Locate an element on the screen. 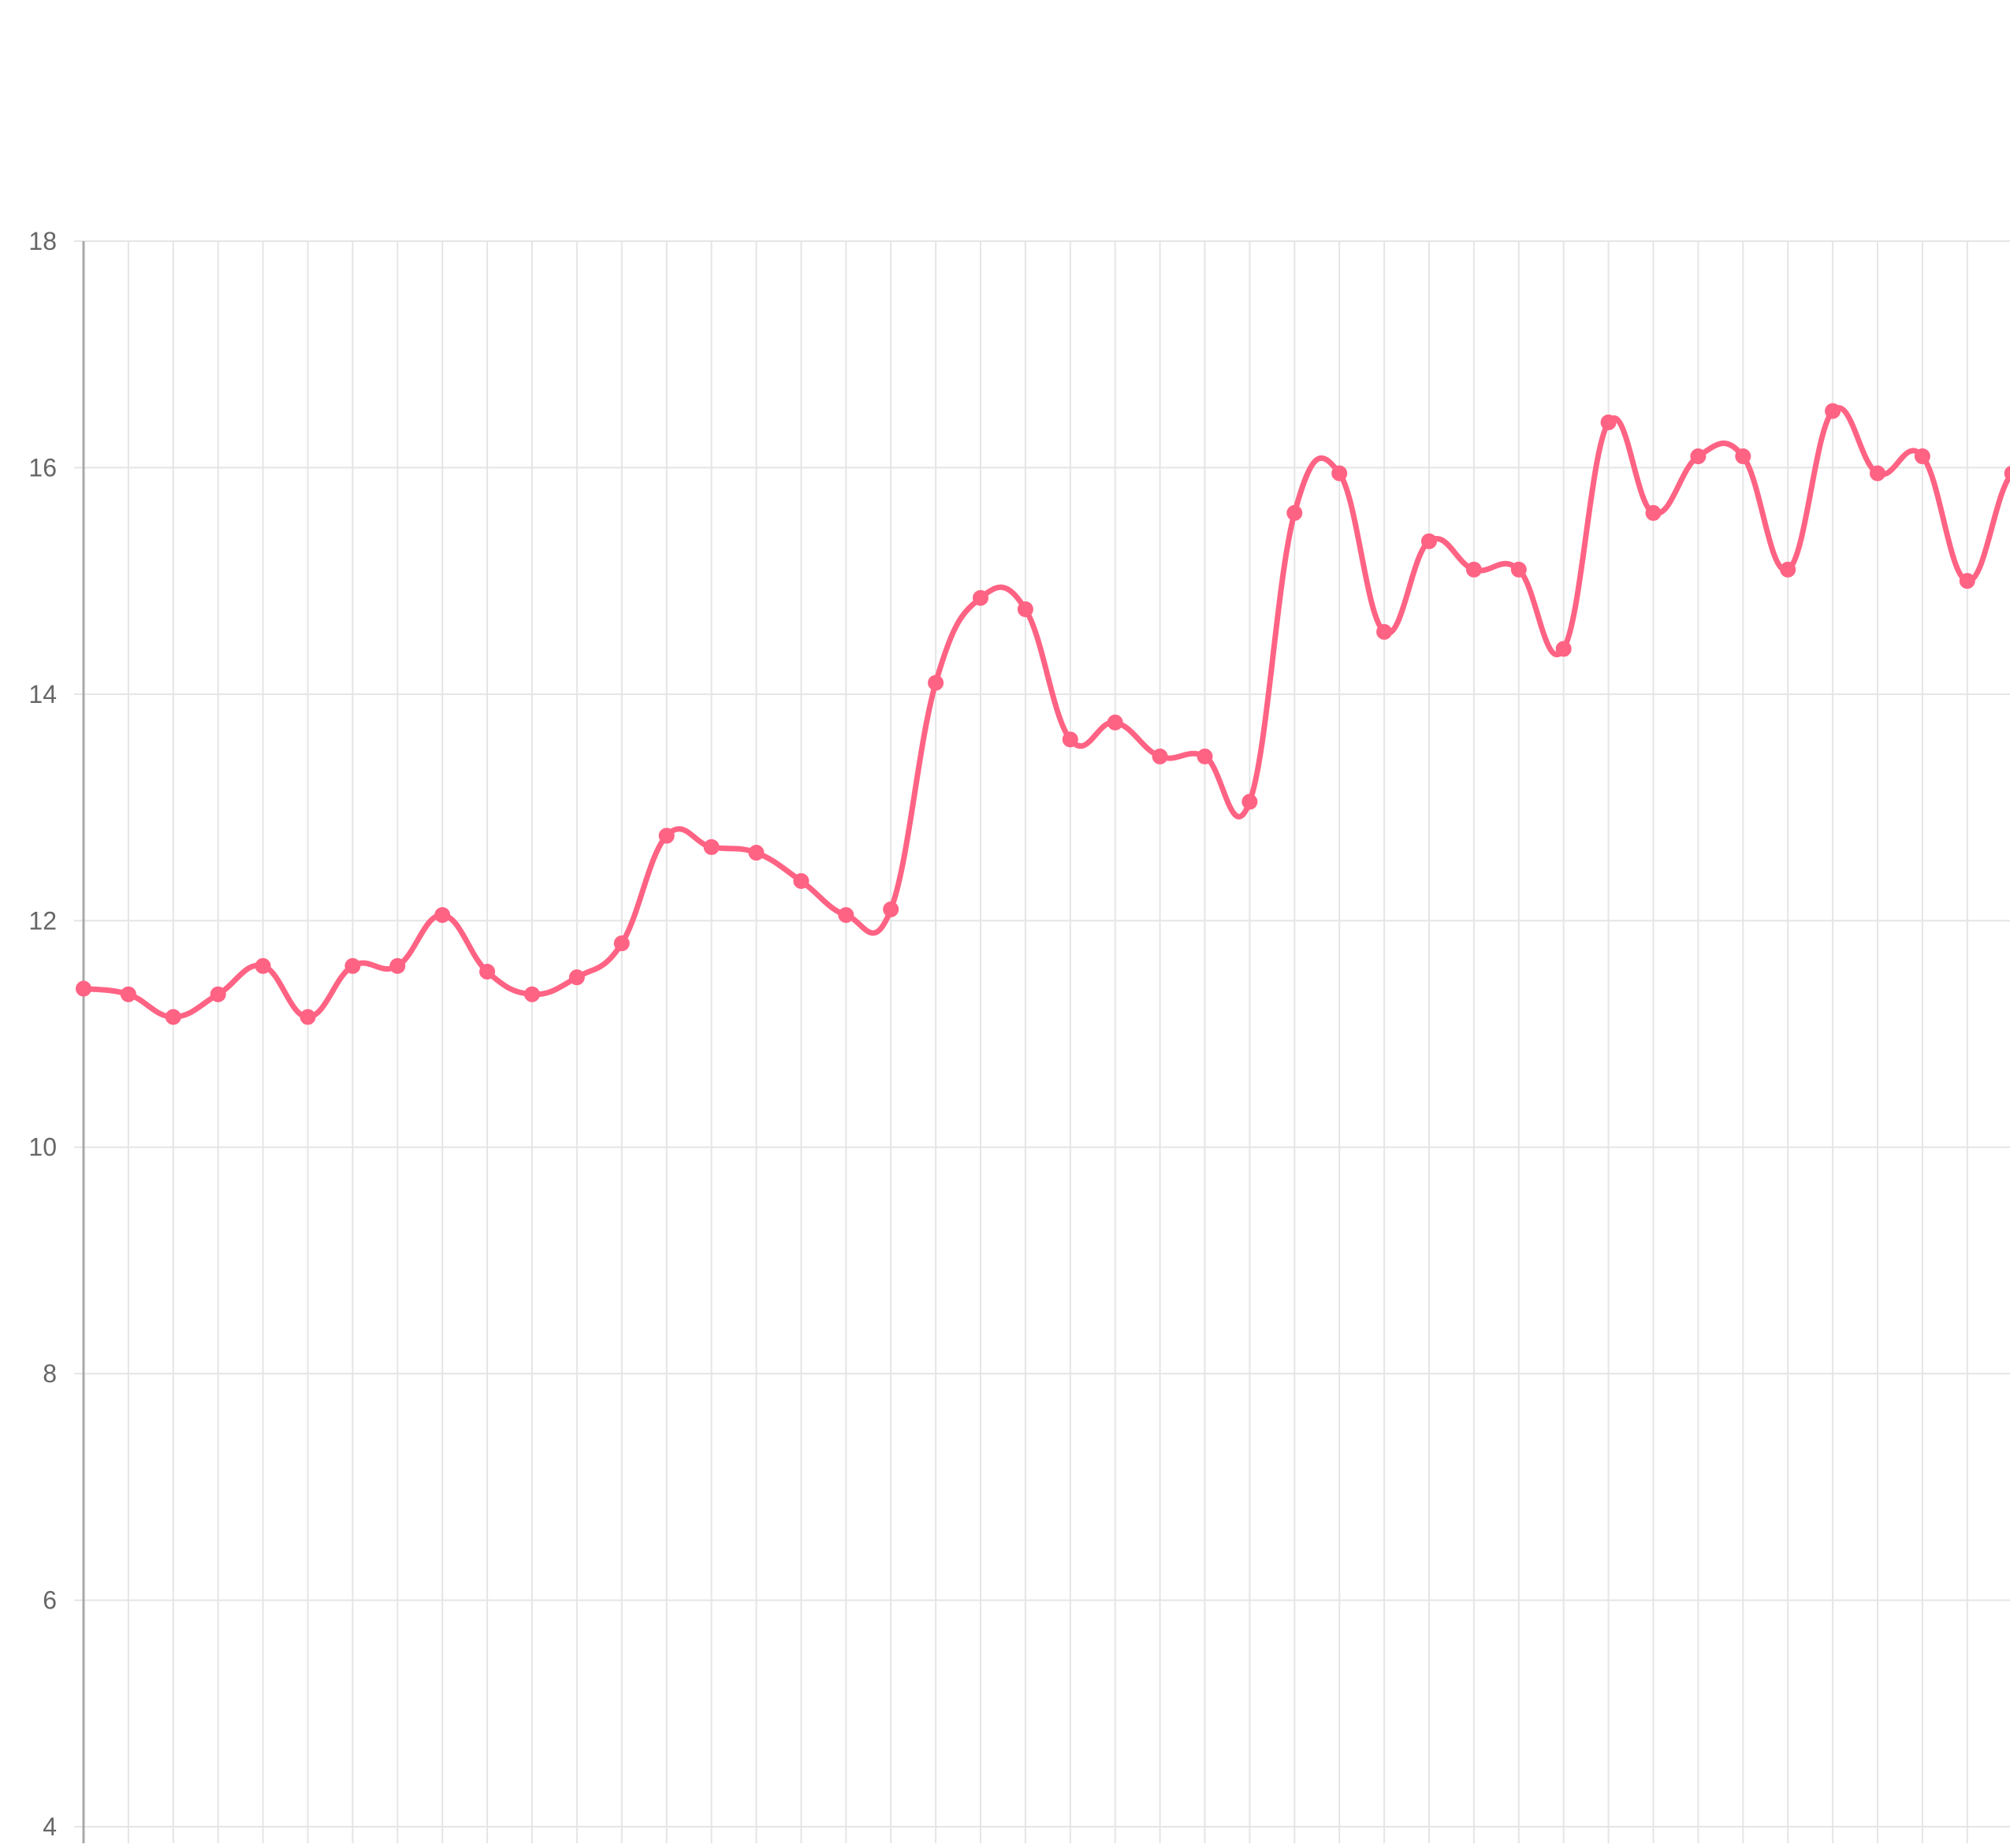 The image size is (2010, 1848). y-tick-label: 12 is located at coordinates (43, 921).